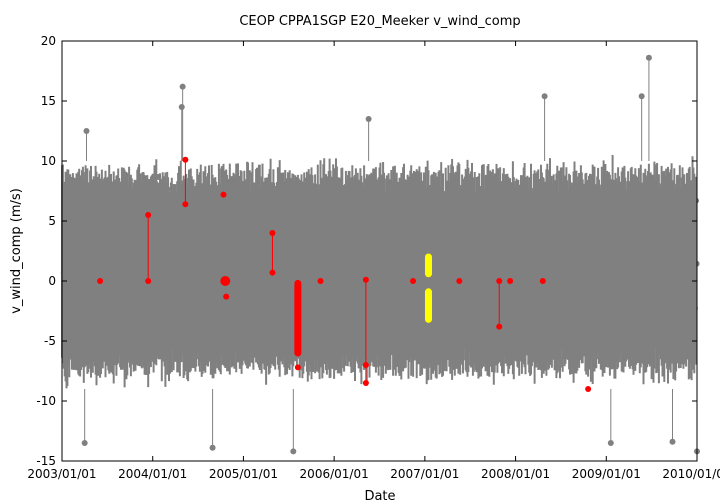  Describe the element at coordinates (52, 281) in the screenshot. I see `y-tick-label: 0` at that location.